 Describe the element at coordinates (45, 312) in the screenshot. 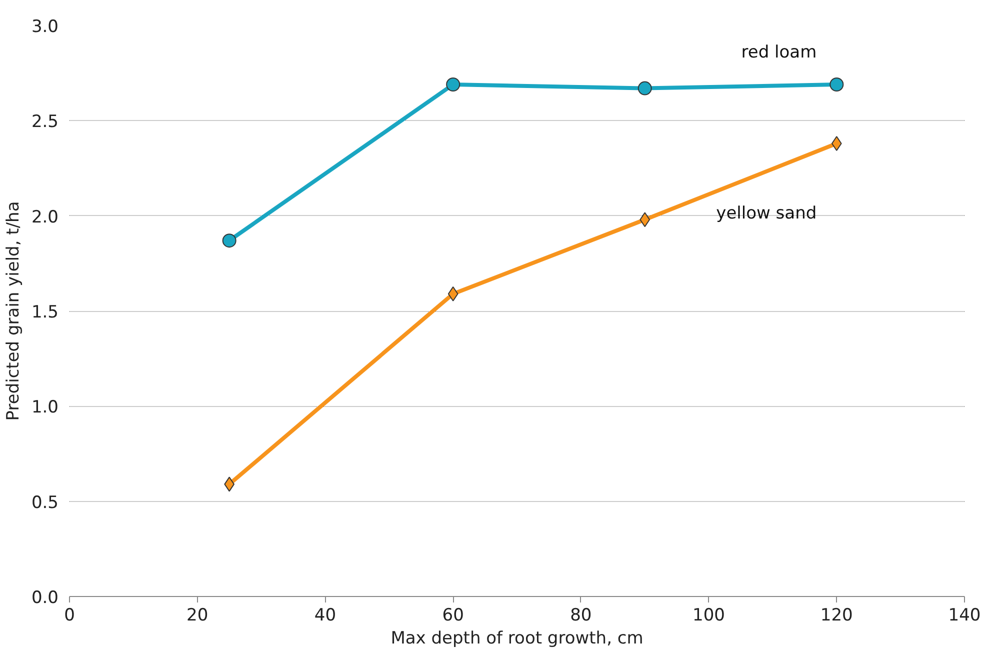

I see `y-tick-label: 1.5` at that location.